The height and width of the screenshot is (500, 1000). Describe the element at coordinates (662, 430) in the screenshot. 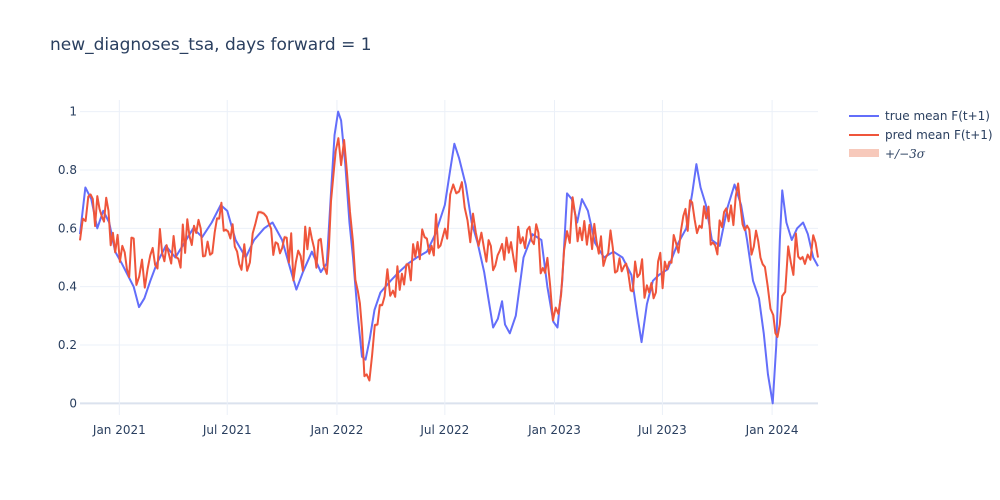

I see `x-tick-label: Jul 2023` at that location.